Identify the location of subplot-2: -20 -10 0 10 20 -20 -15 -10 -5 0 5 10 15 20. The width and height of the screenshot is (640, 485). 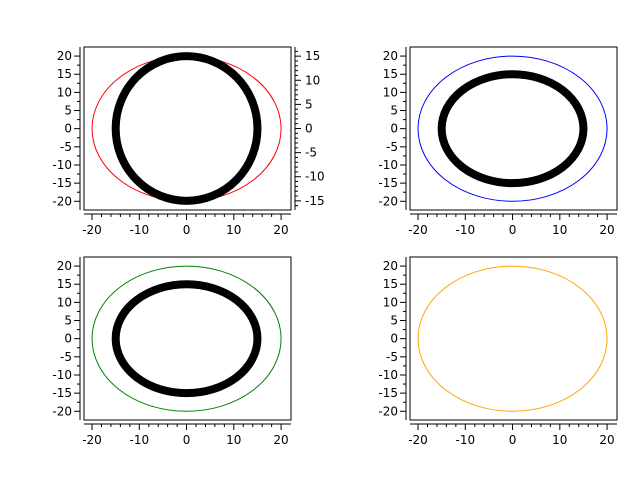
(498, 141).